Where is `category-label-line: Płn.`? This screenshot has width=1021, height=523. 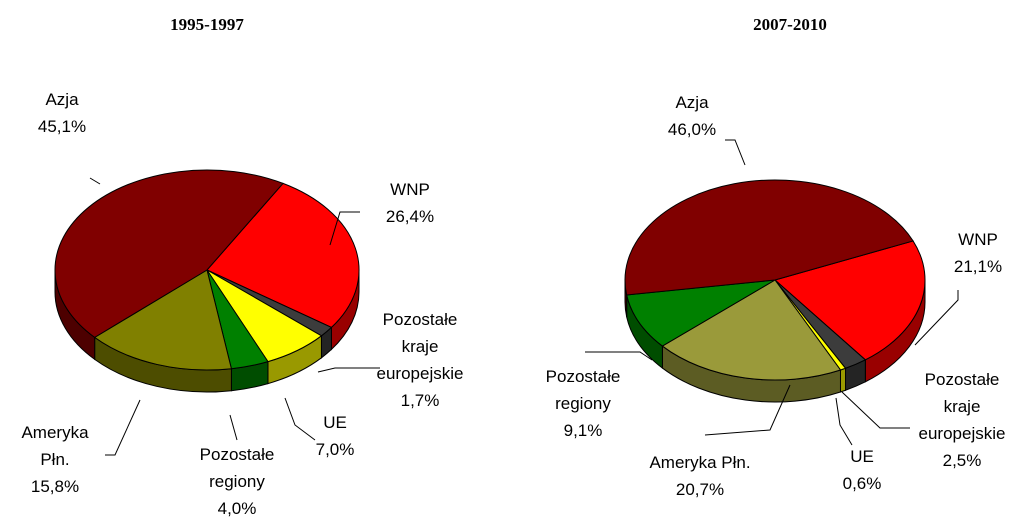
category-label-line: Płn. is located at coordinates (54, 459).